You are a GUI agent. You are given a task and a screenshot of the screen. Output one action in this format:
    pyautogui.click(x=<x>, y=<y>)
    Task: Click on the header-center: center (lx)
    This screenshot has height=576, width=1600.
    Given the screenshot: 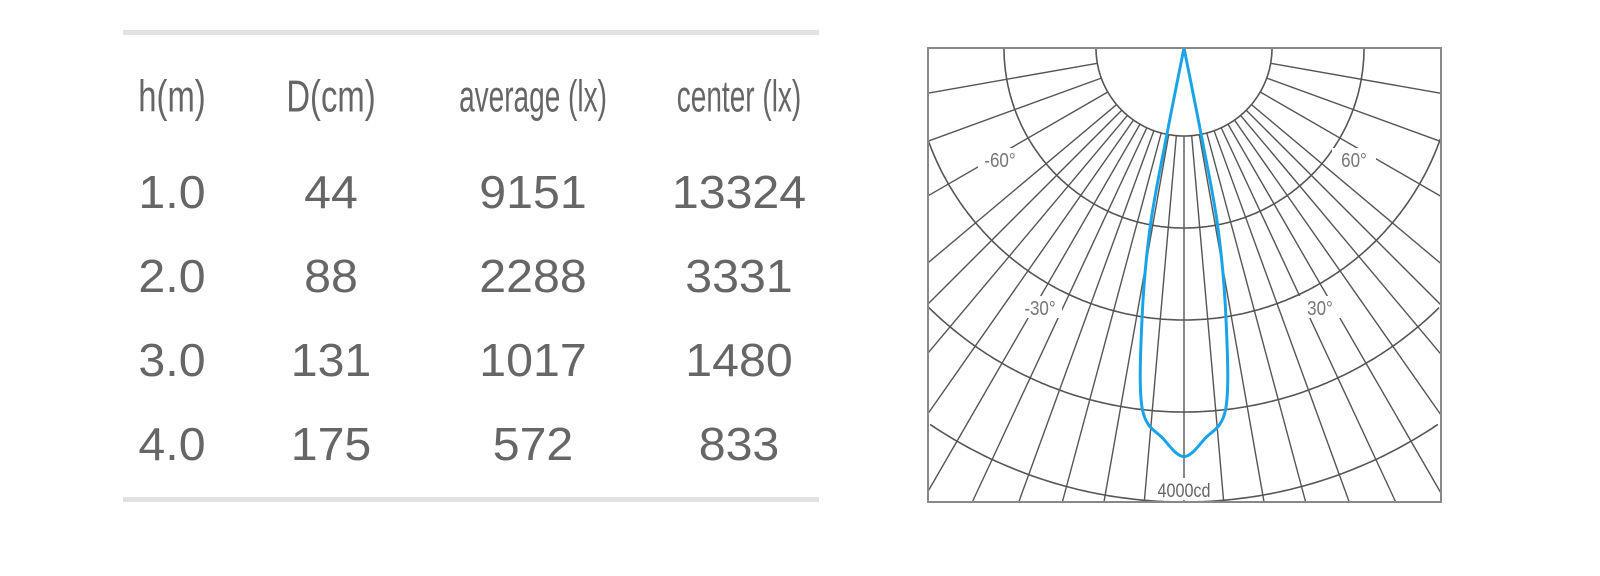 What is the action you would take?
    pyautogui.click(x=739, y=97)
    